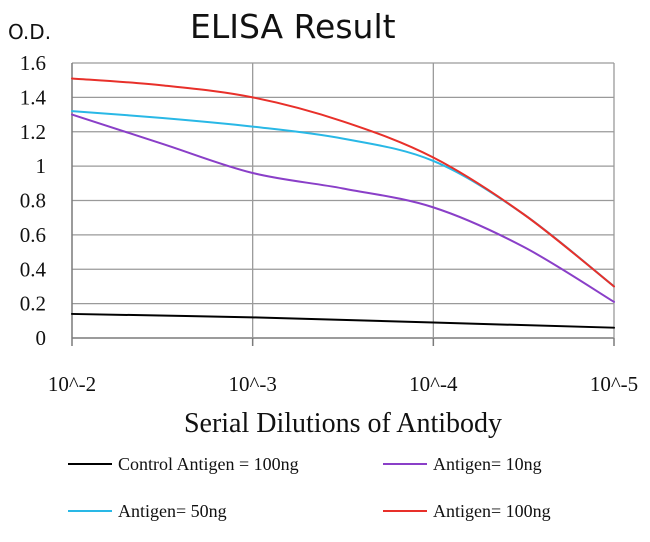 This screenshot has height=542, width=650. I want to click on y-tick-label: 1.6, so click(33, 63).